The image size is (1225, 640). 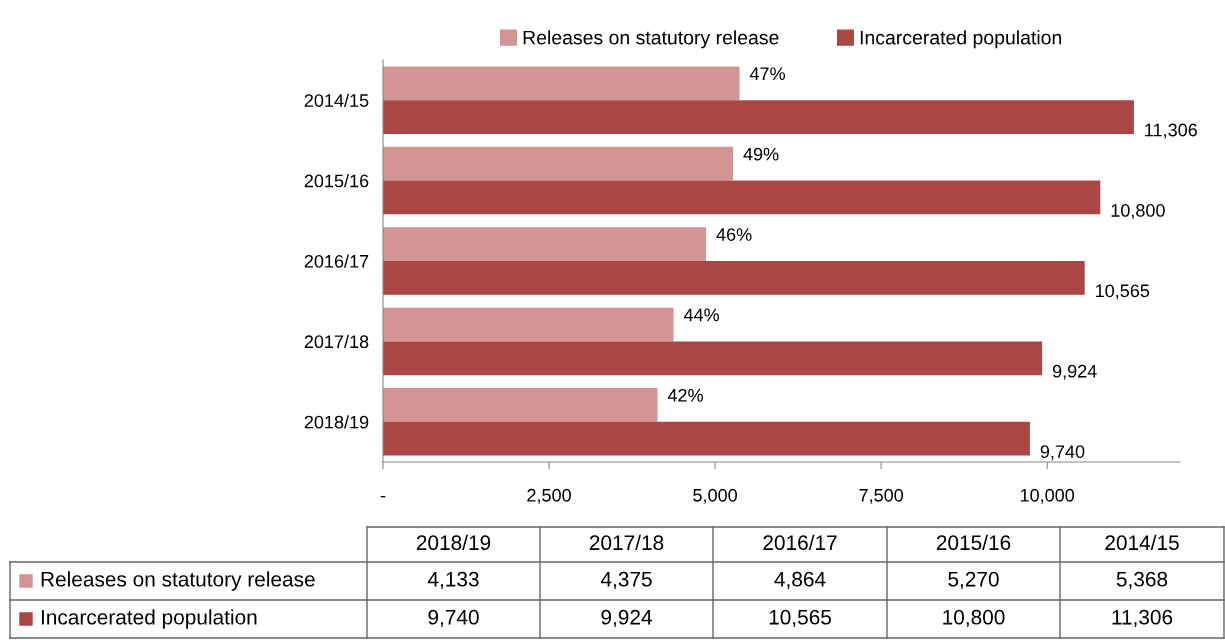 What do you see at coordinates (767, 74) in the screenshot?
I see `annotation: 47%` at bounding box center [767, 74].